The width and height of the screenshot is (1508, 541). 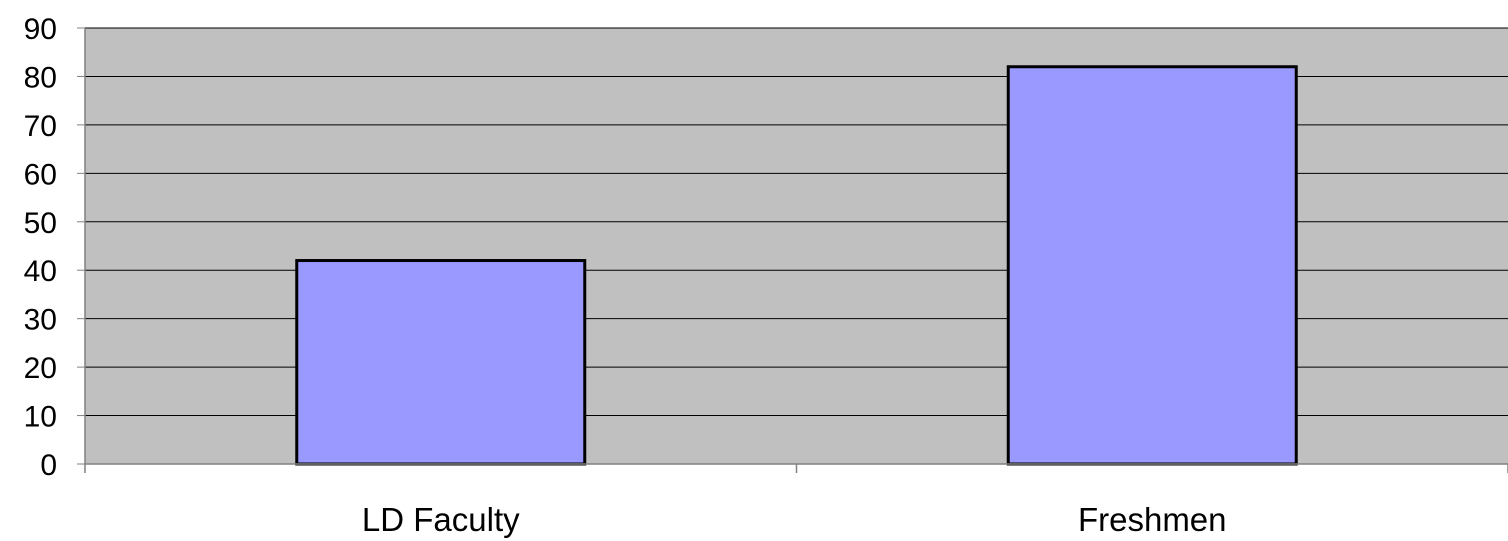 What do you see at coordinates (40, 174) in the screenshot?
I see `y-tick-label: 60` at bounding box center [40, 174].